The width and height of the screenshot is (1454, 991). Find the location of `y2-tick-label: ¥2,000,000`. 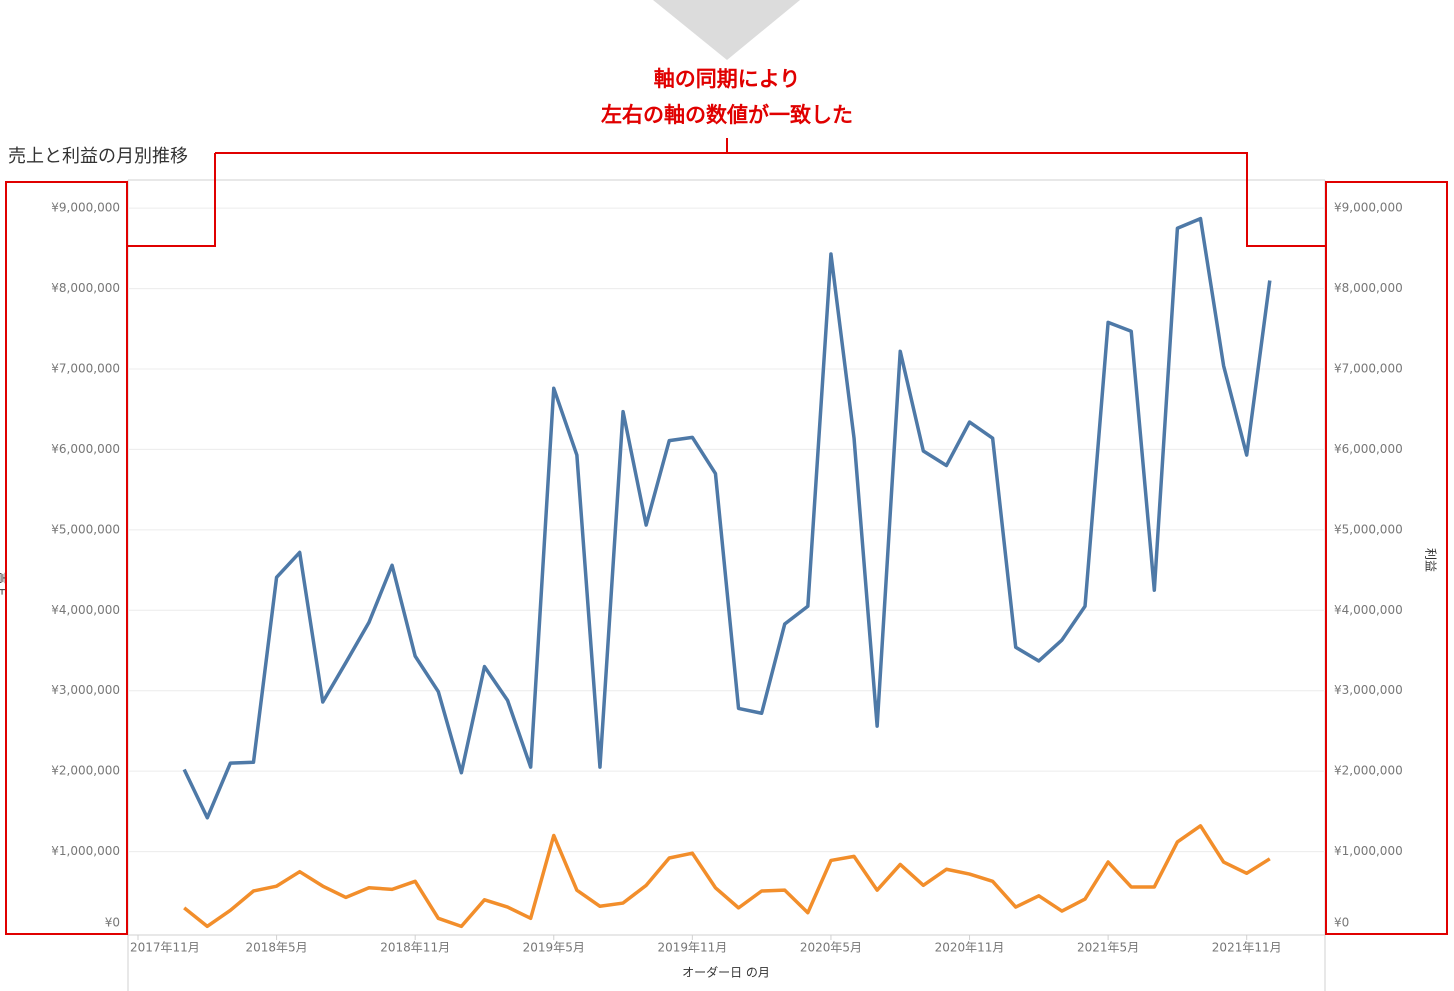

y2-tick-label: ¥2,000,000 is located at coordinates (1368, 771).